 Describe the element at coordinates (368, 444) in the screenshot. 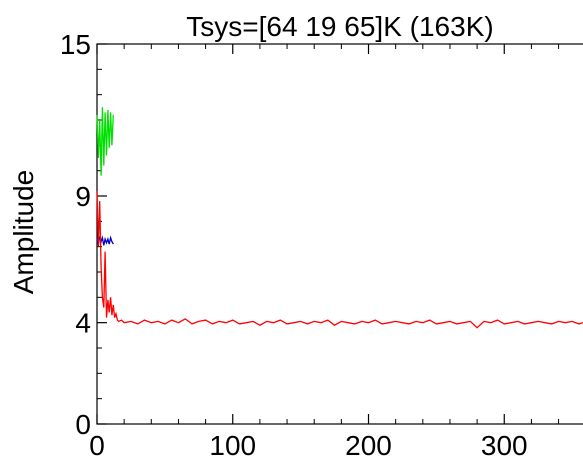

I see `x-tick-label: 200` at that location.